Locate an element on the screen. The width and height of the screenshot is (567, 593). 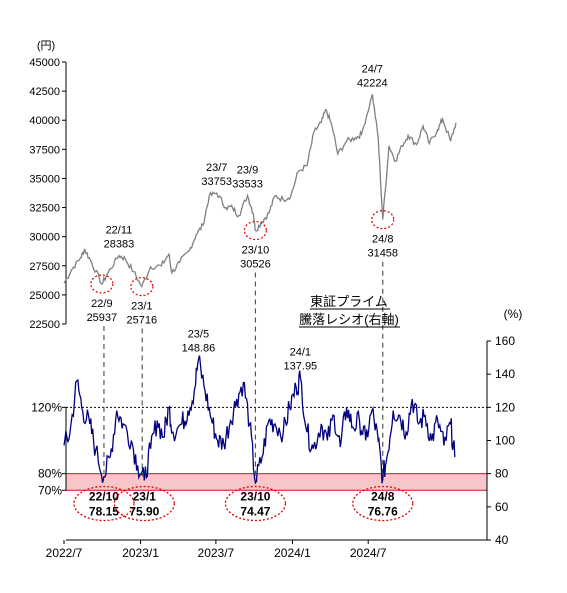
price-annotation-value: 33533 is located at coordinates (247, 185).